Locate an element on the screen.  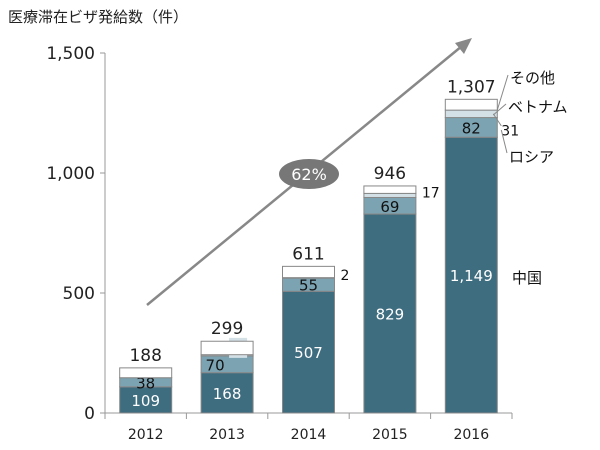
data-label: 82 is located at coordinates (471, 128).